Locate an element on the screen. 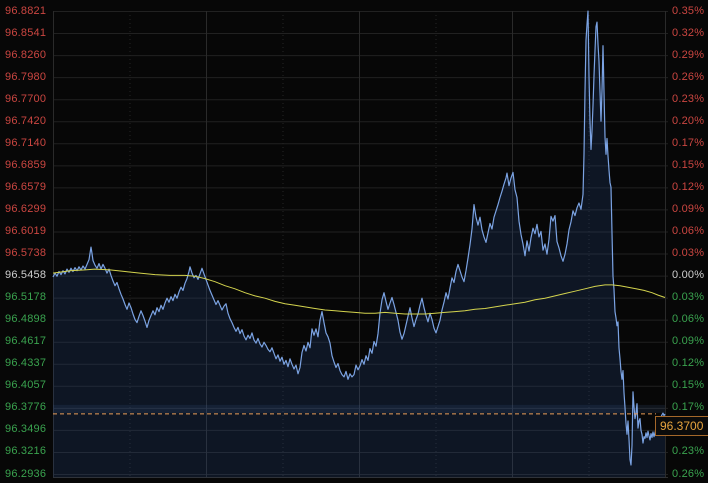 Image resolution: width=708 pixels, height=483 pixels. last-price-tag: 96.3700 is located at coordinates (681, 426).